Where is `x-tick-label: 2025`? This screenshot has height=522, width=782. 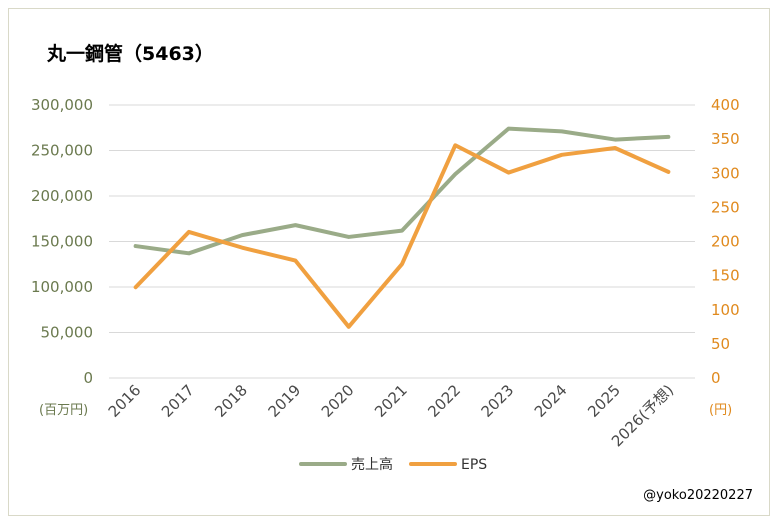 x-tick-label: 2025 is located at coordinates (604, 401).